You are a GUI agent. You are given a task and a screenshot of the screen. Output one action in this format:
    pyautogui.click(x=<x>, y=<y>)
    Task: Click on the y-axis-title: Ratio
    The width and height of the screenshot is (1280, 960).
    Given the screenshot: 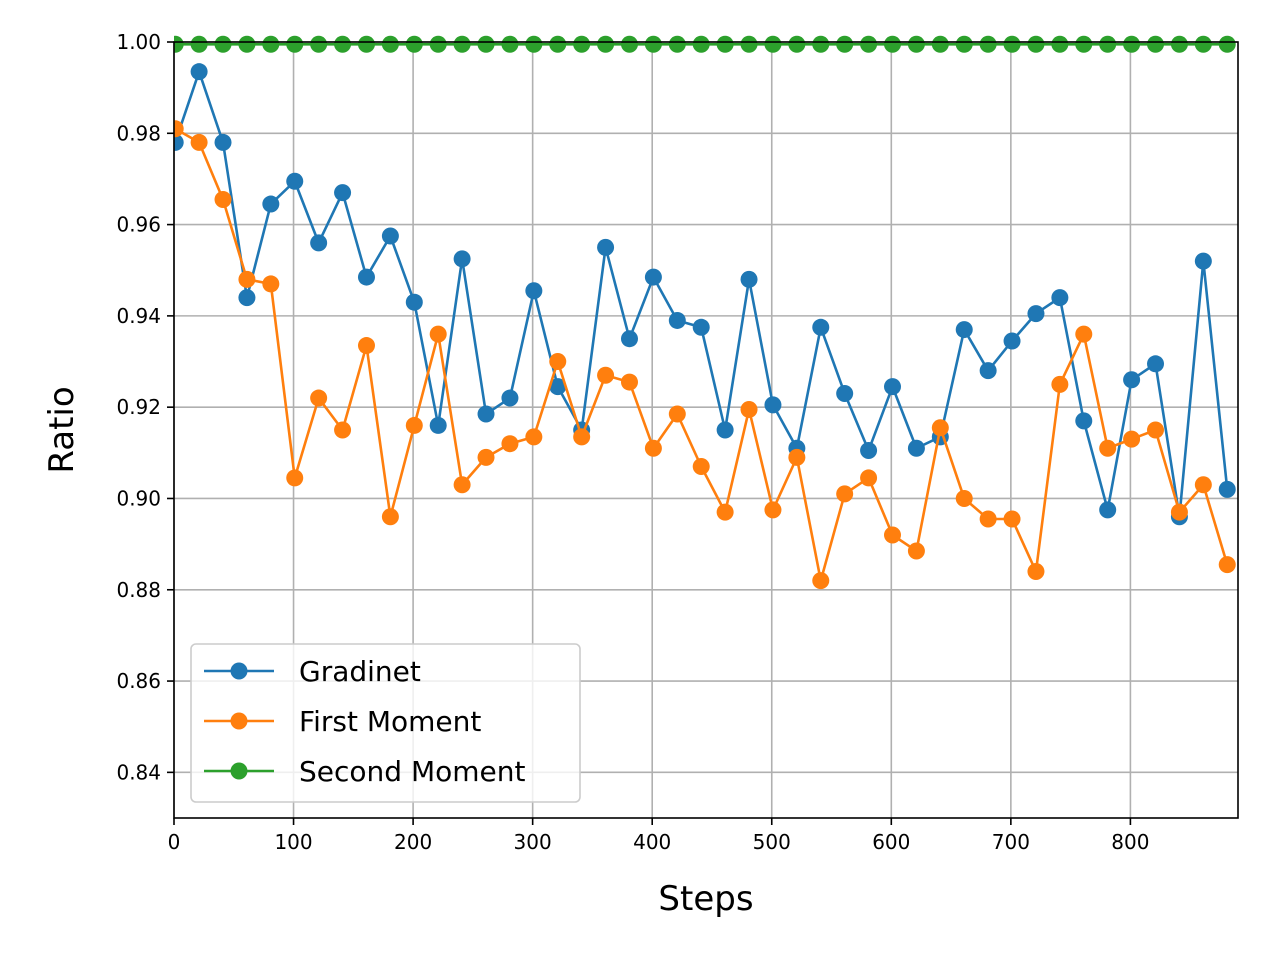 What is the action you would take?
    pyautogui.click(x=62, y=429)
    